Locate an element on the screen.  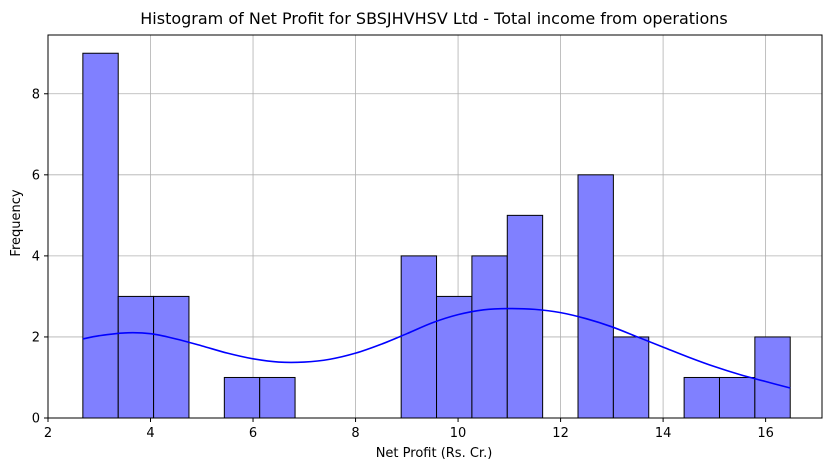
kde-curve-layer is located at coordinates (436, 348).